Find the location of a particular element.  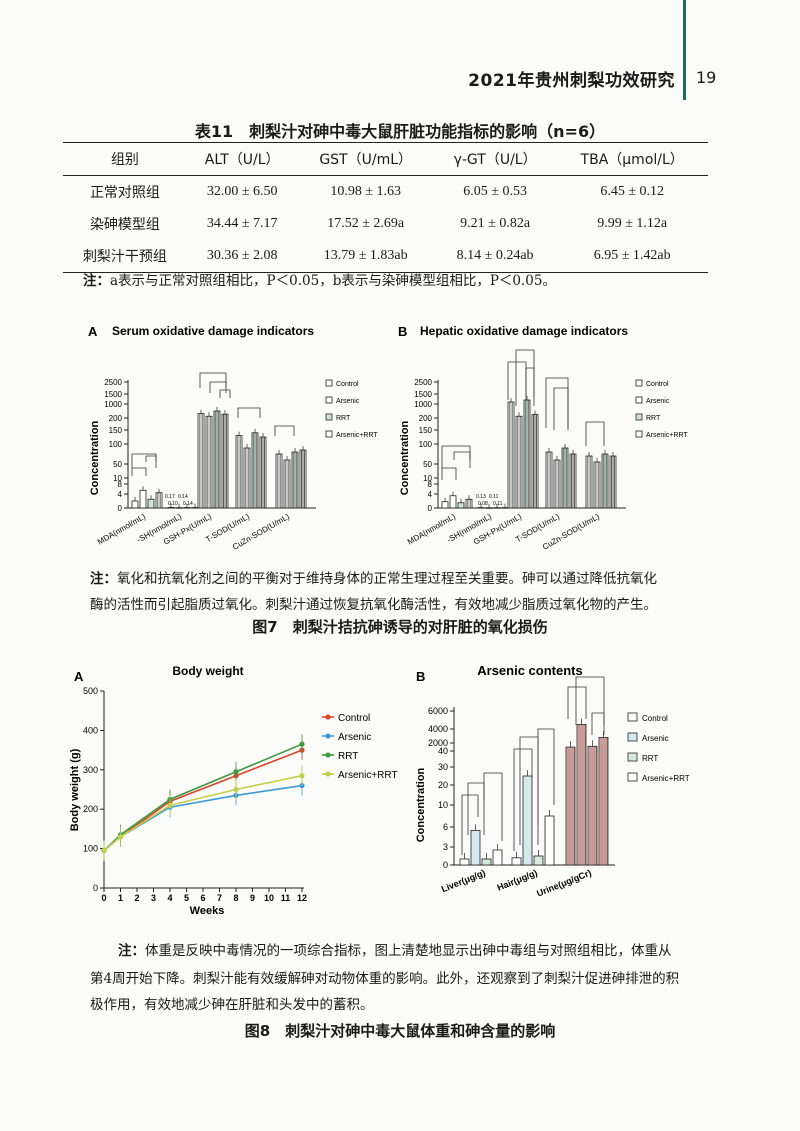

y-tick-label: 6 is located at coordinates (445, 827).